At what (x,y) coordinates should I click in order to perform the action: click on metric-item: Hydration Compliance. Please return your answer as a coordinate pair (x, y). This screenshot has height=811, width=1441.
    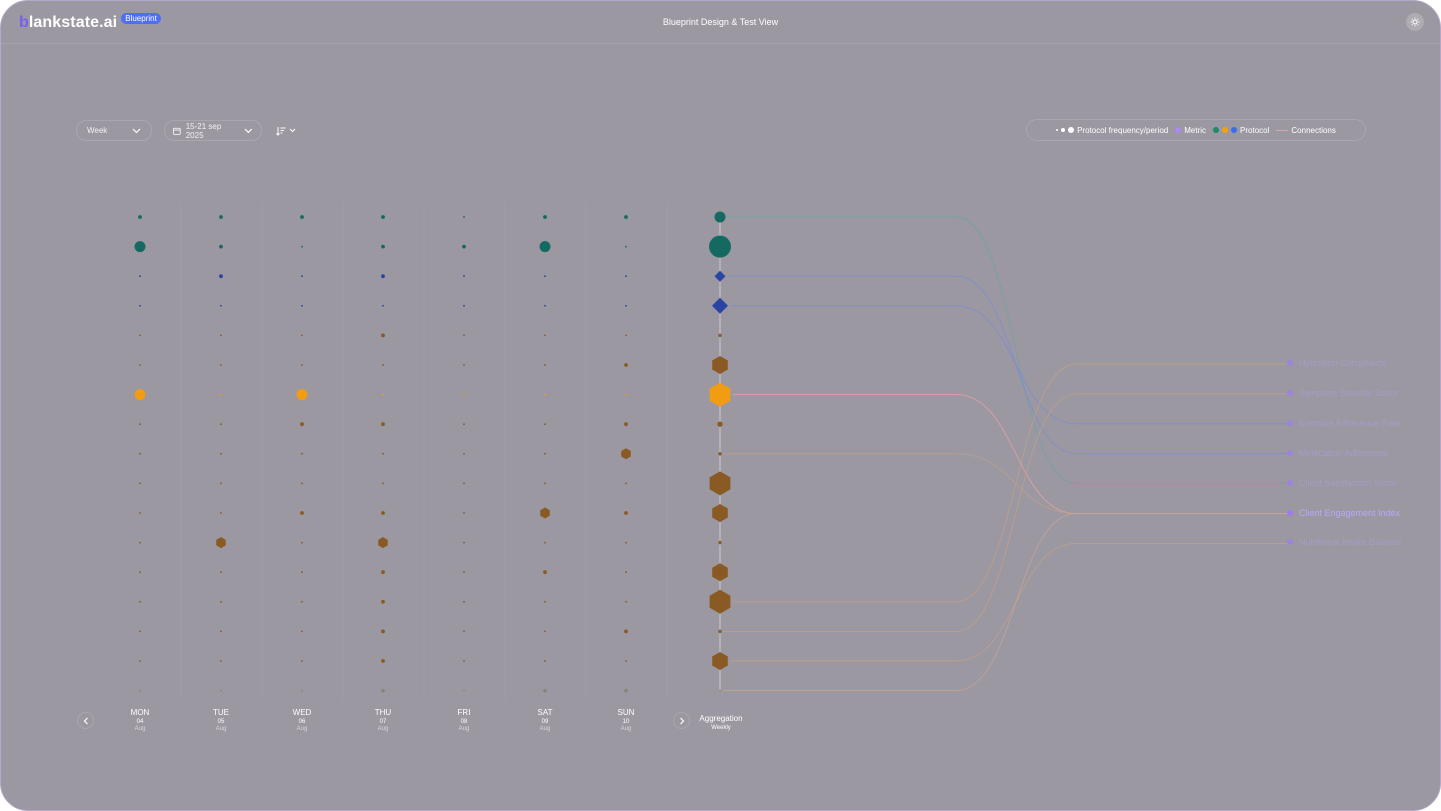
    Looking at the image, I should click on (1337, 363).